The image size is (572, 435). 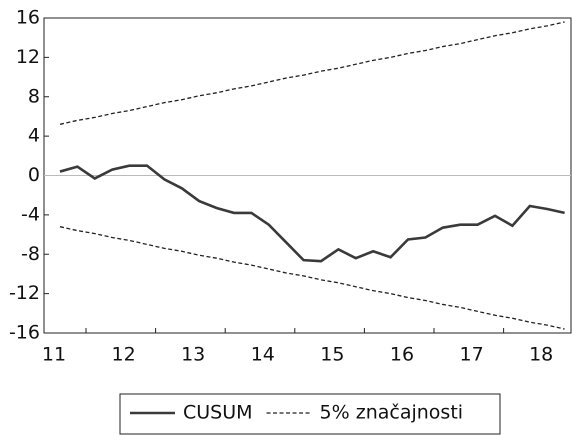 What do you see at coordinates (263, 355) in the screenshot?
I see `x-tick-label: 14` at bounding box center [263, 355].